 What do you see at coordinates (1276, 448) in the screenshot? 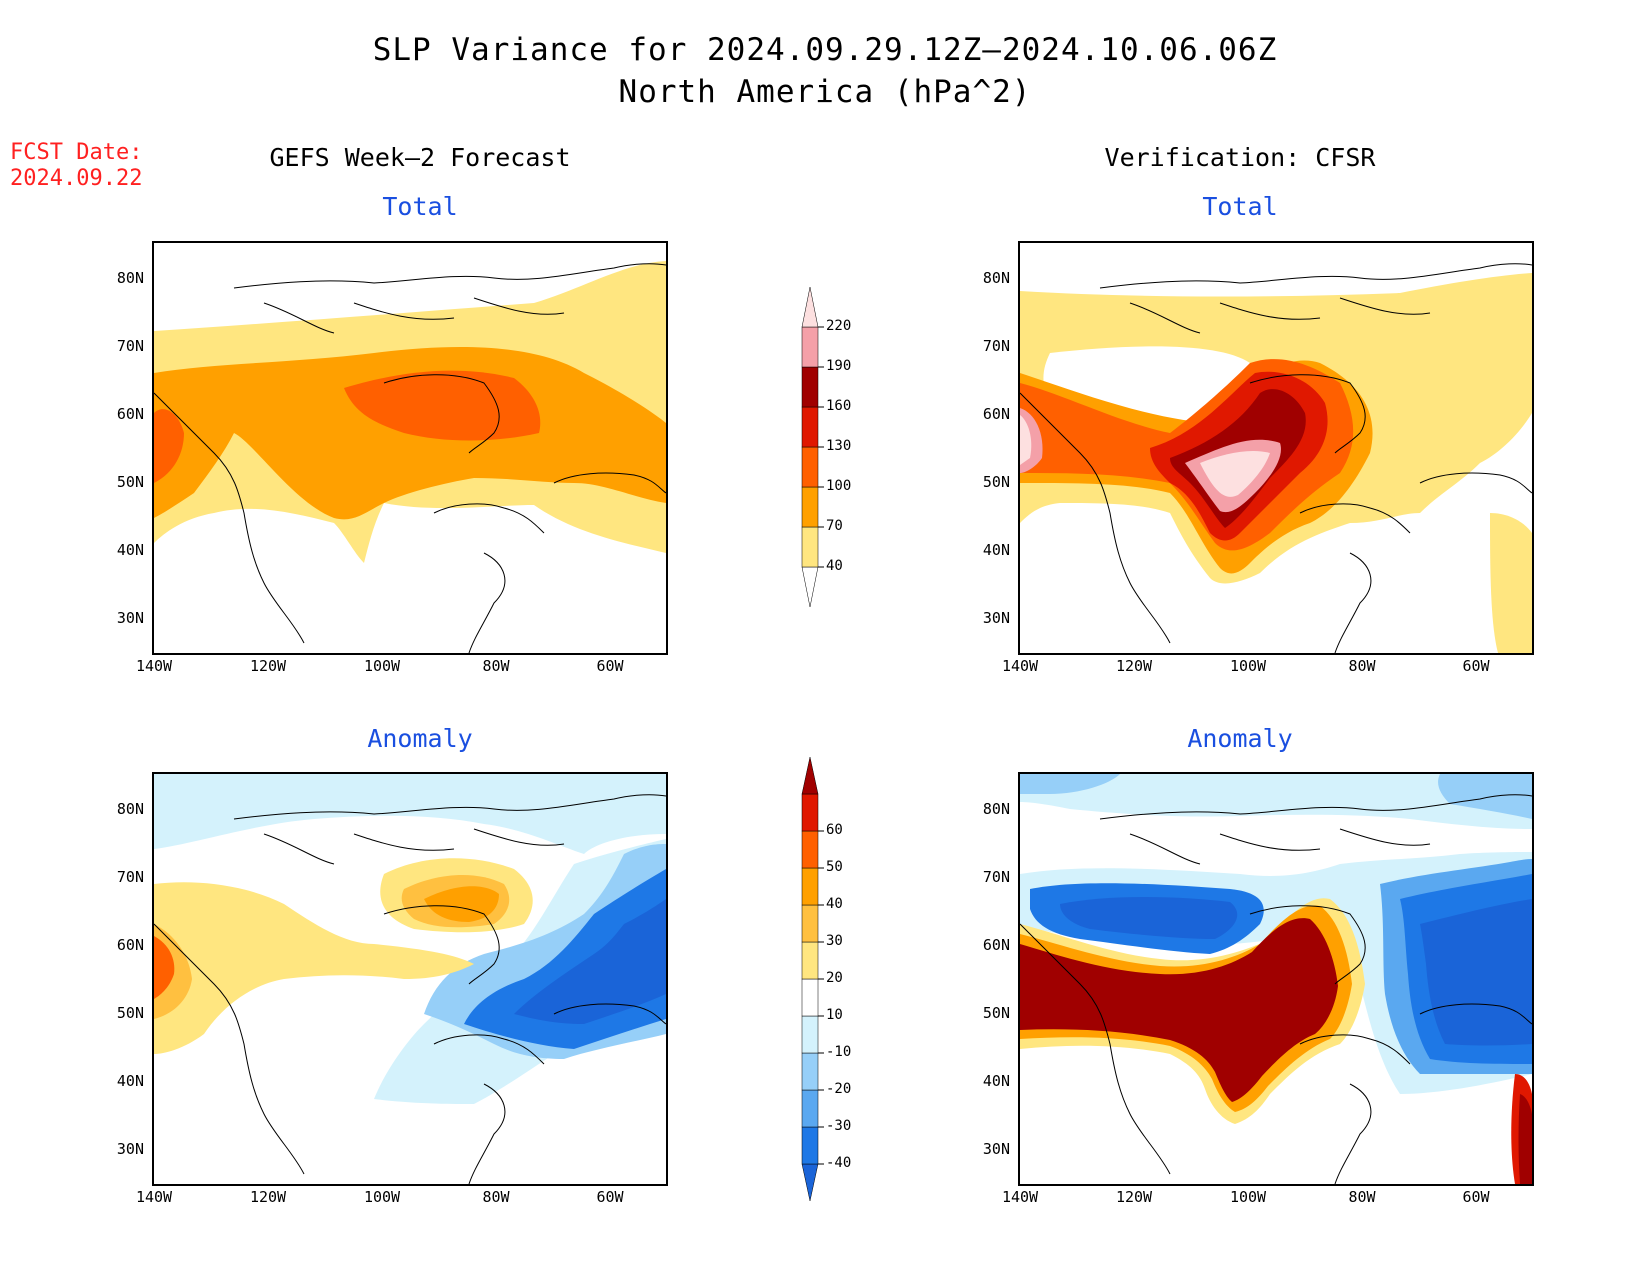
I see `map-total-verification` at bounding box center [1276, 448].